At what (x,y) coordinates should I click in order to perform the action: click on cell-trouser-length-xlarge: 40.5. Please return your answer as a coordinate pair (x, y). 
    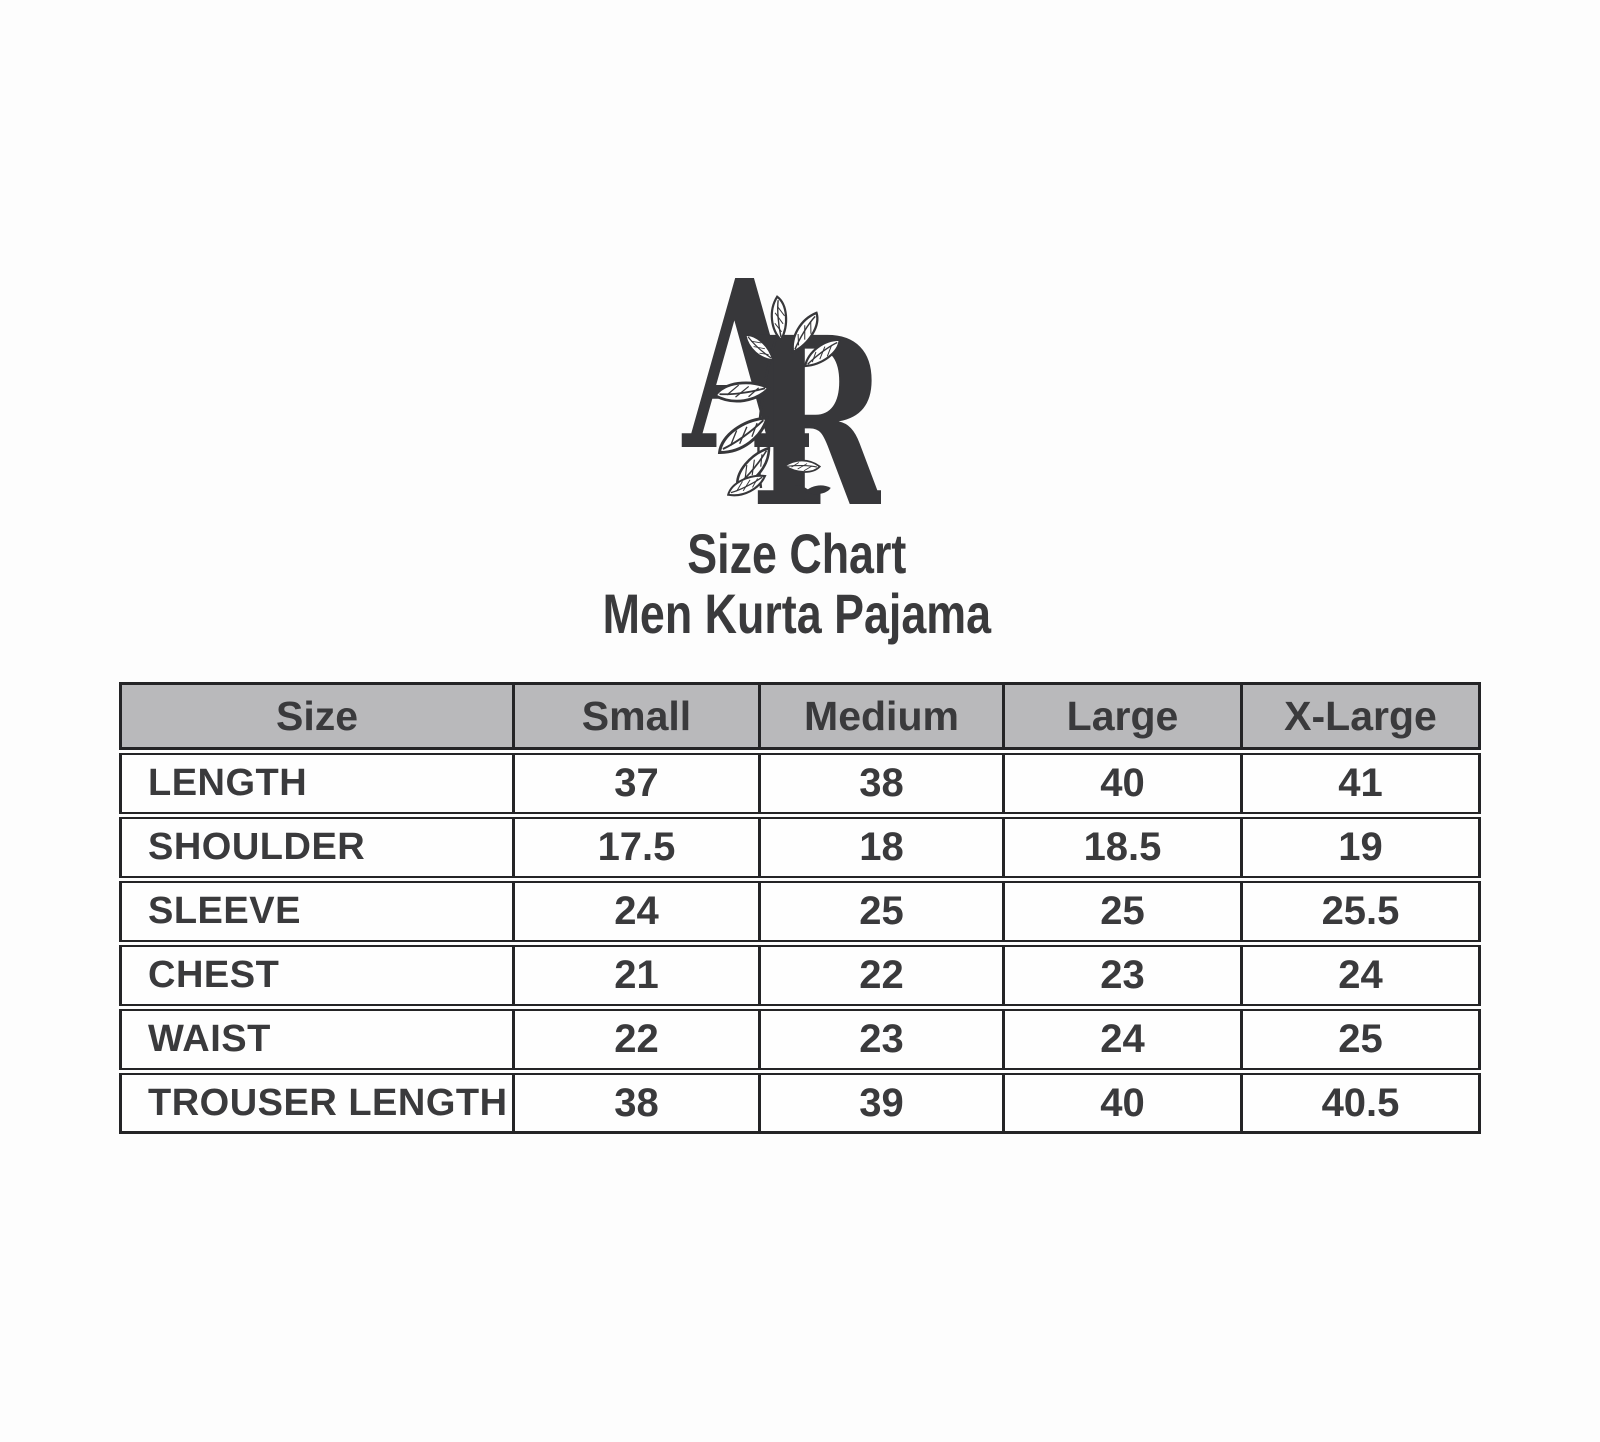
    Looking at the image, I should click on (1362, 1103).